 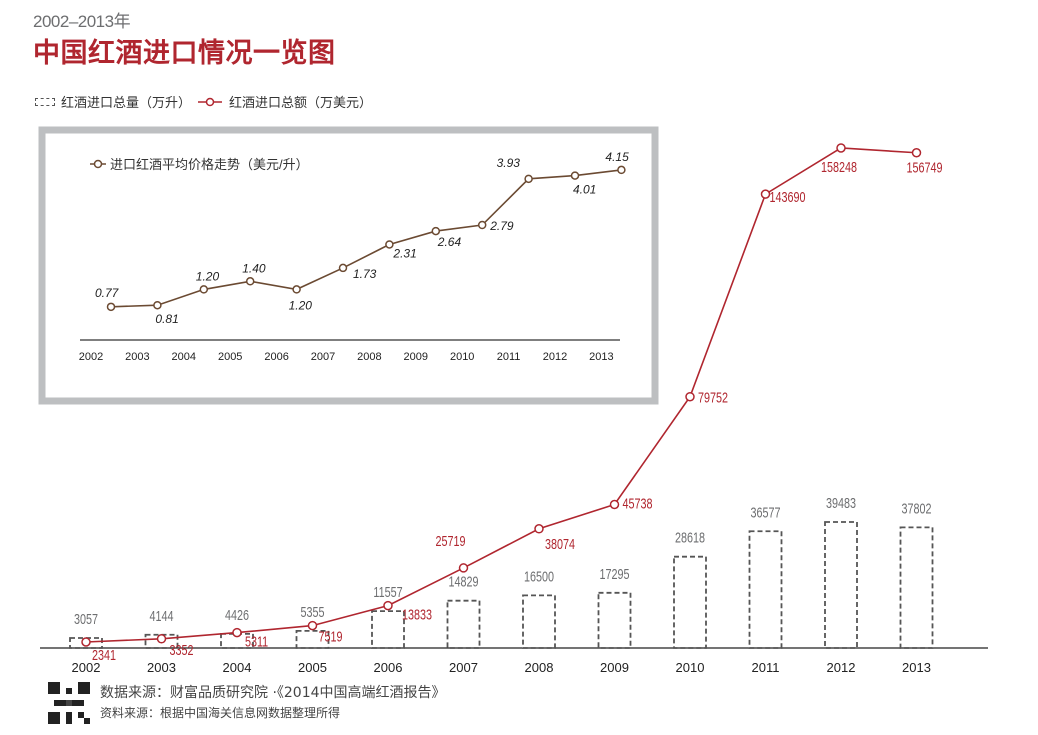 I want to click on price-label: 0.81, so click(x=166, y=319).